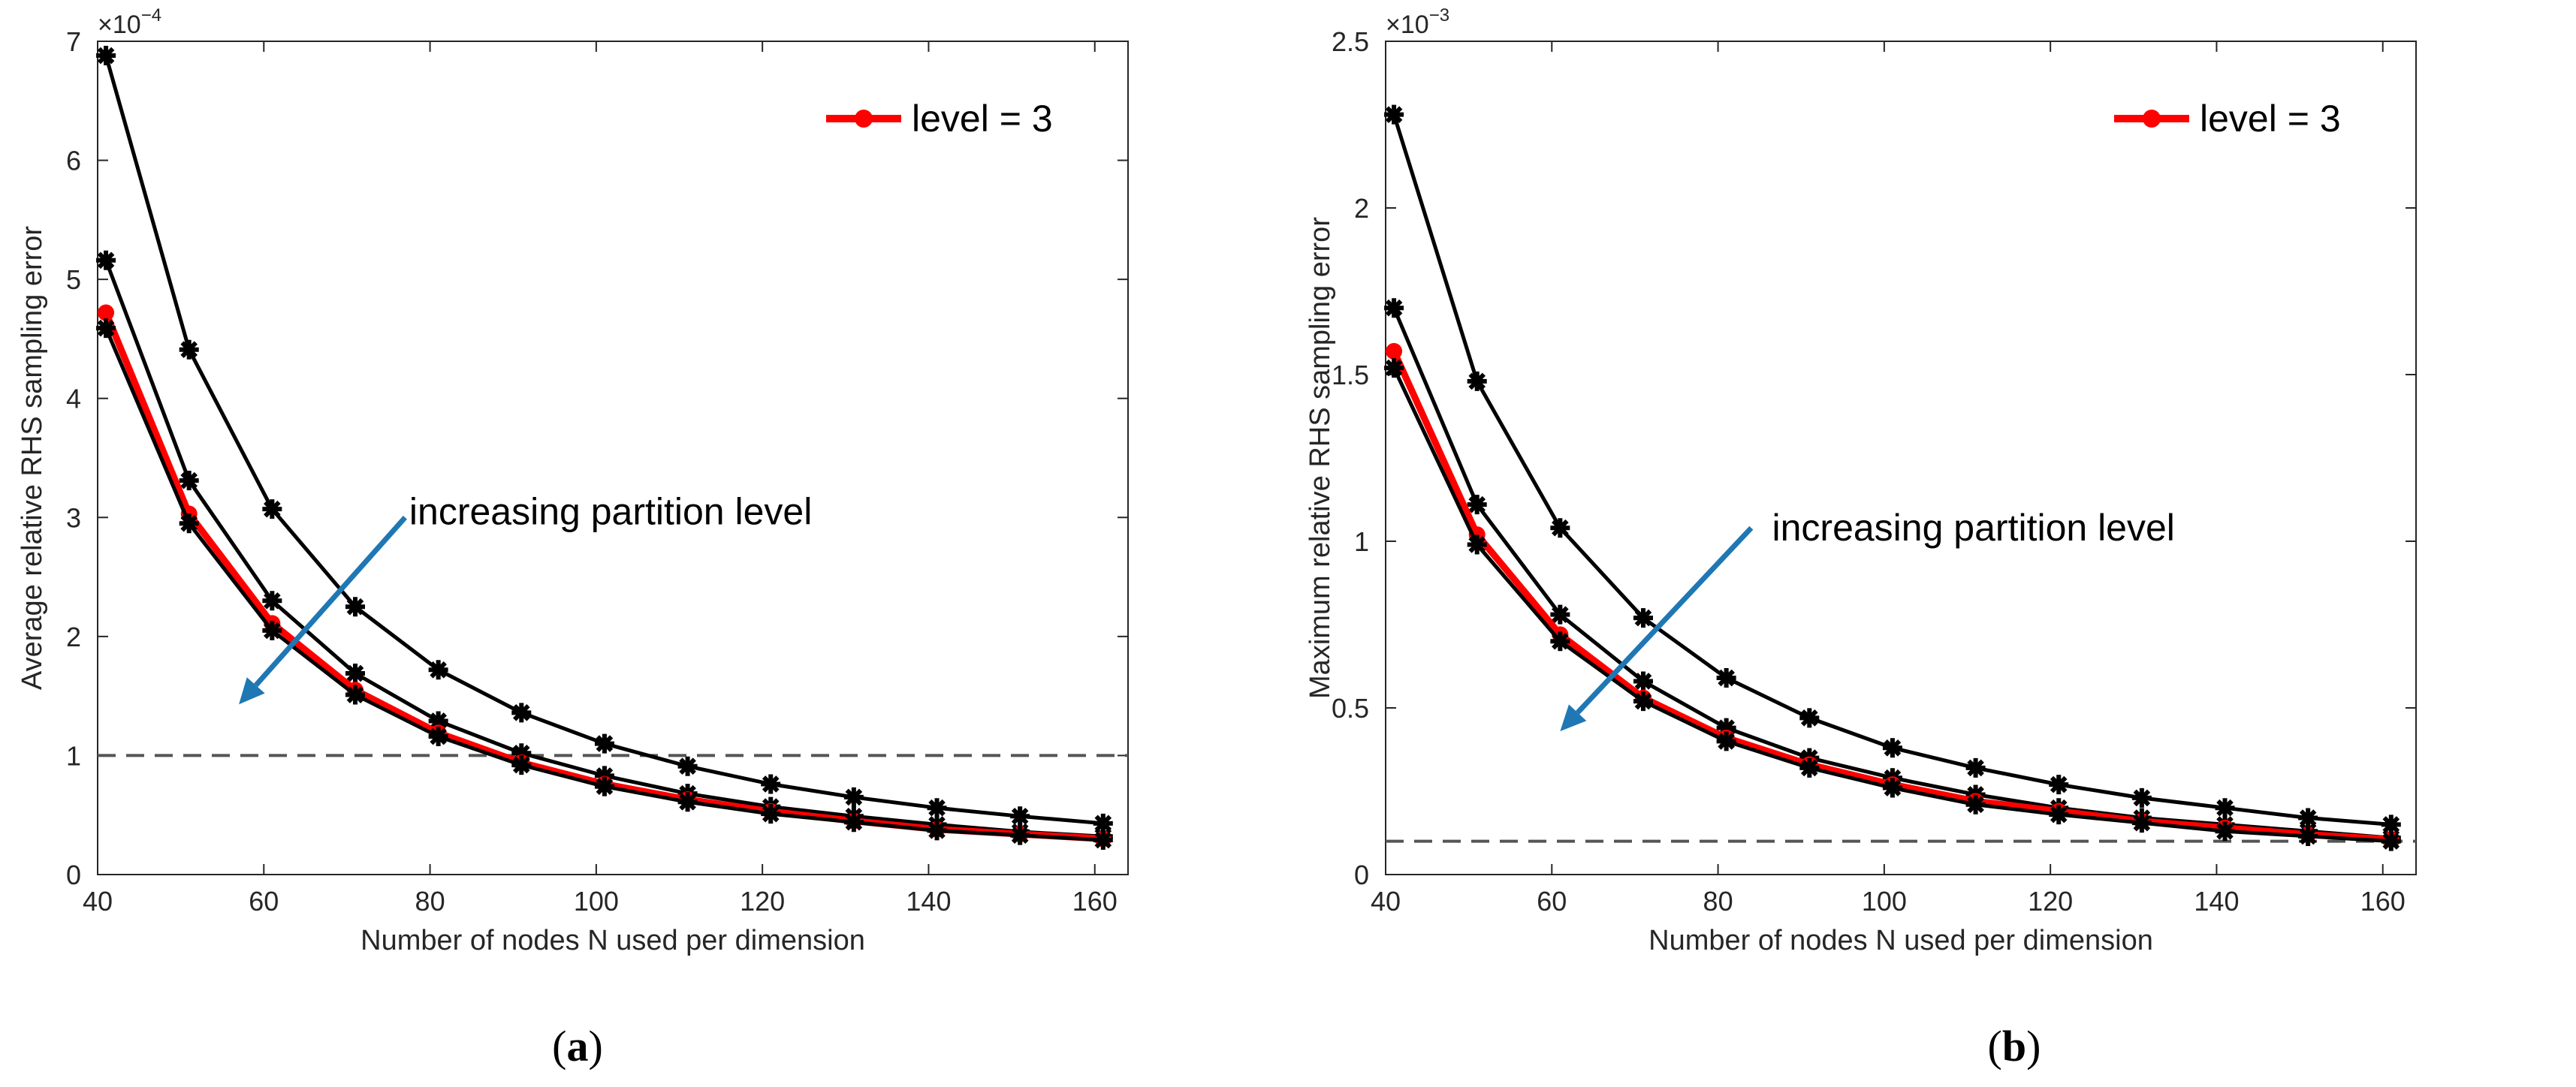  Describe the element at coordinates (1361, 541) in the screenshot. I see `y-tick-label: 1` at that location.